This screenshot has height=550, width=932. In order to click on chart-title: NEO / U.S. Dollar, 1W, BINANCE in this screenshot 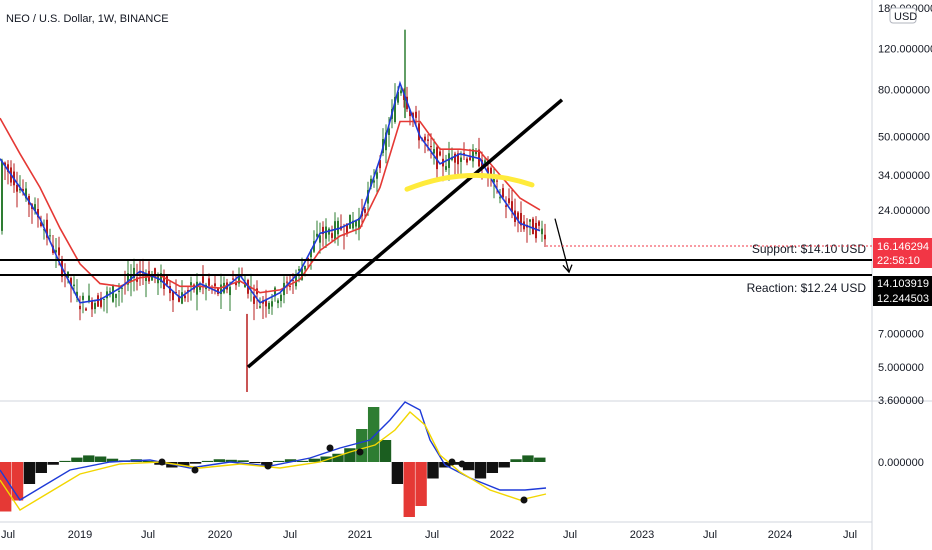, I will do `click(87, 19)`.